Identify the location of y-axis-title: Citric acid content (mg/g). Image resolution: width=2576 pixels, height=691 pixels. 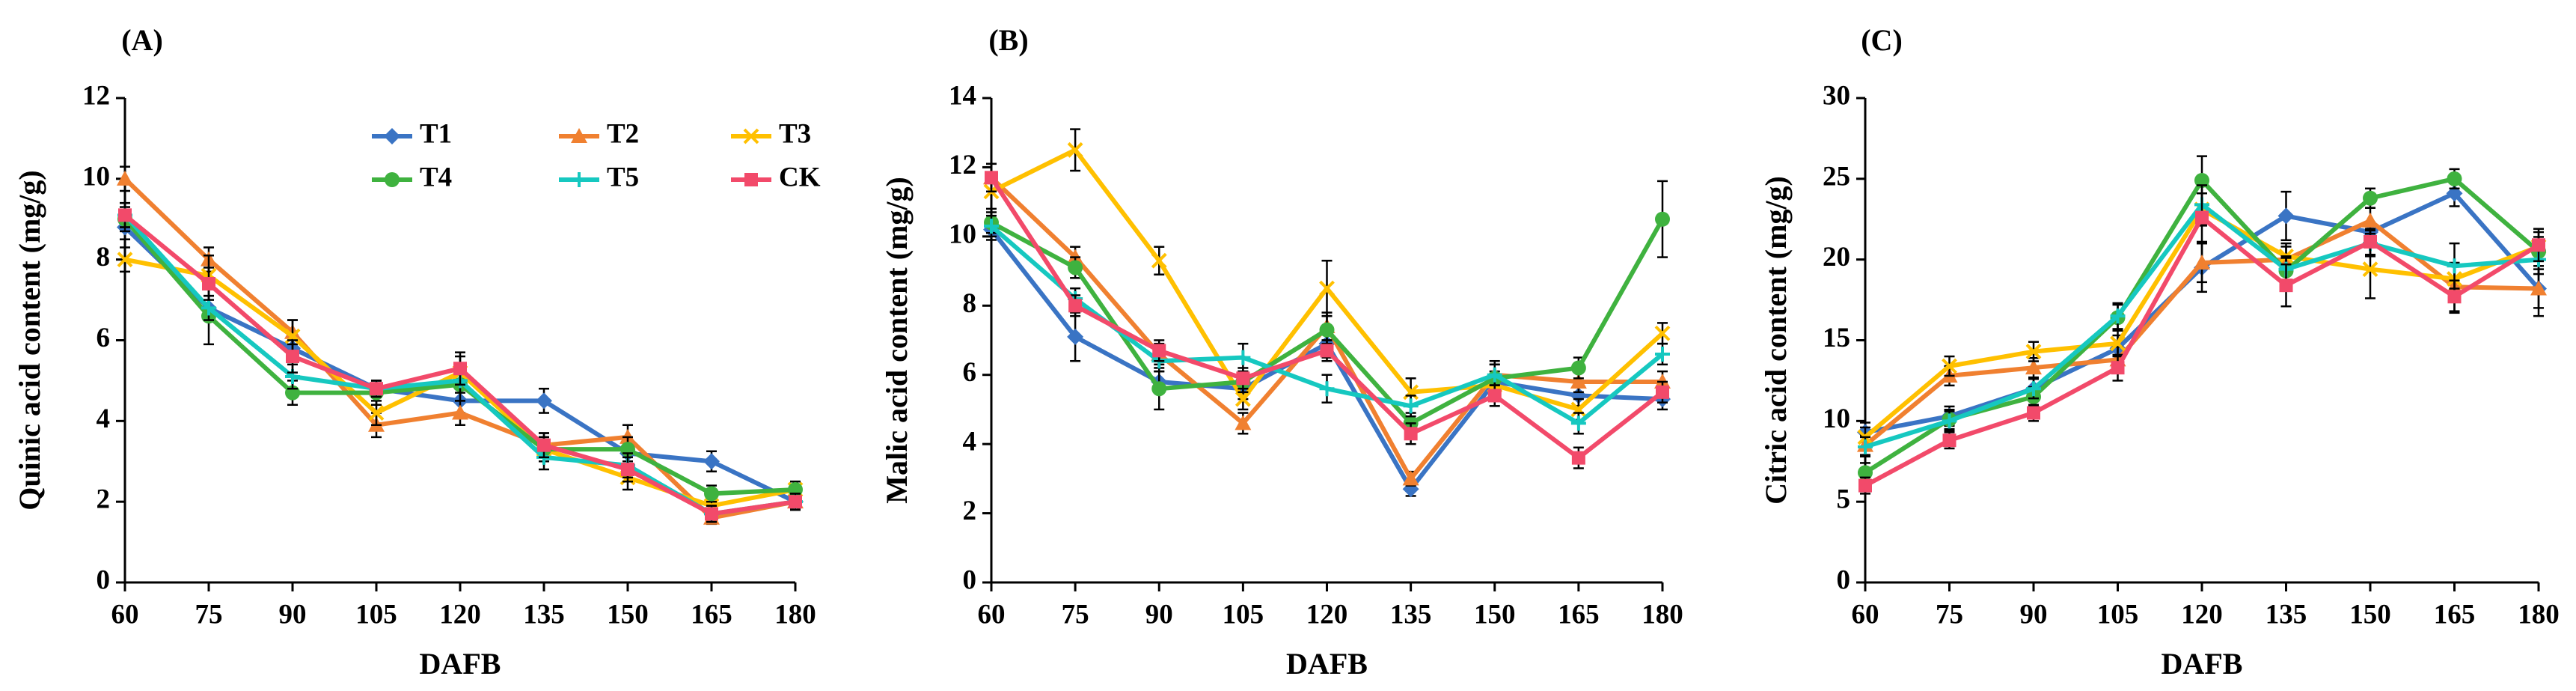
(1776, 341).